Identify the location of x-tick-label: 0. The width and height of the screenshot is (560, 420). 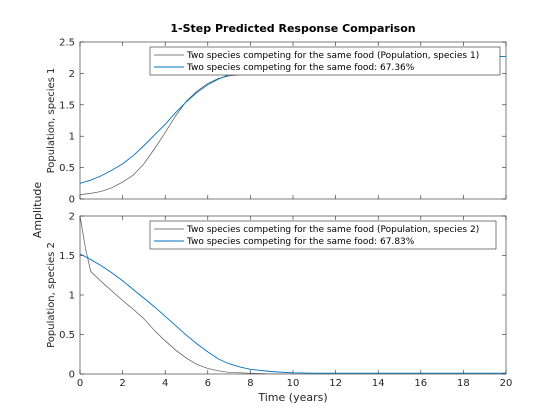
(80, 383).